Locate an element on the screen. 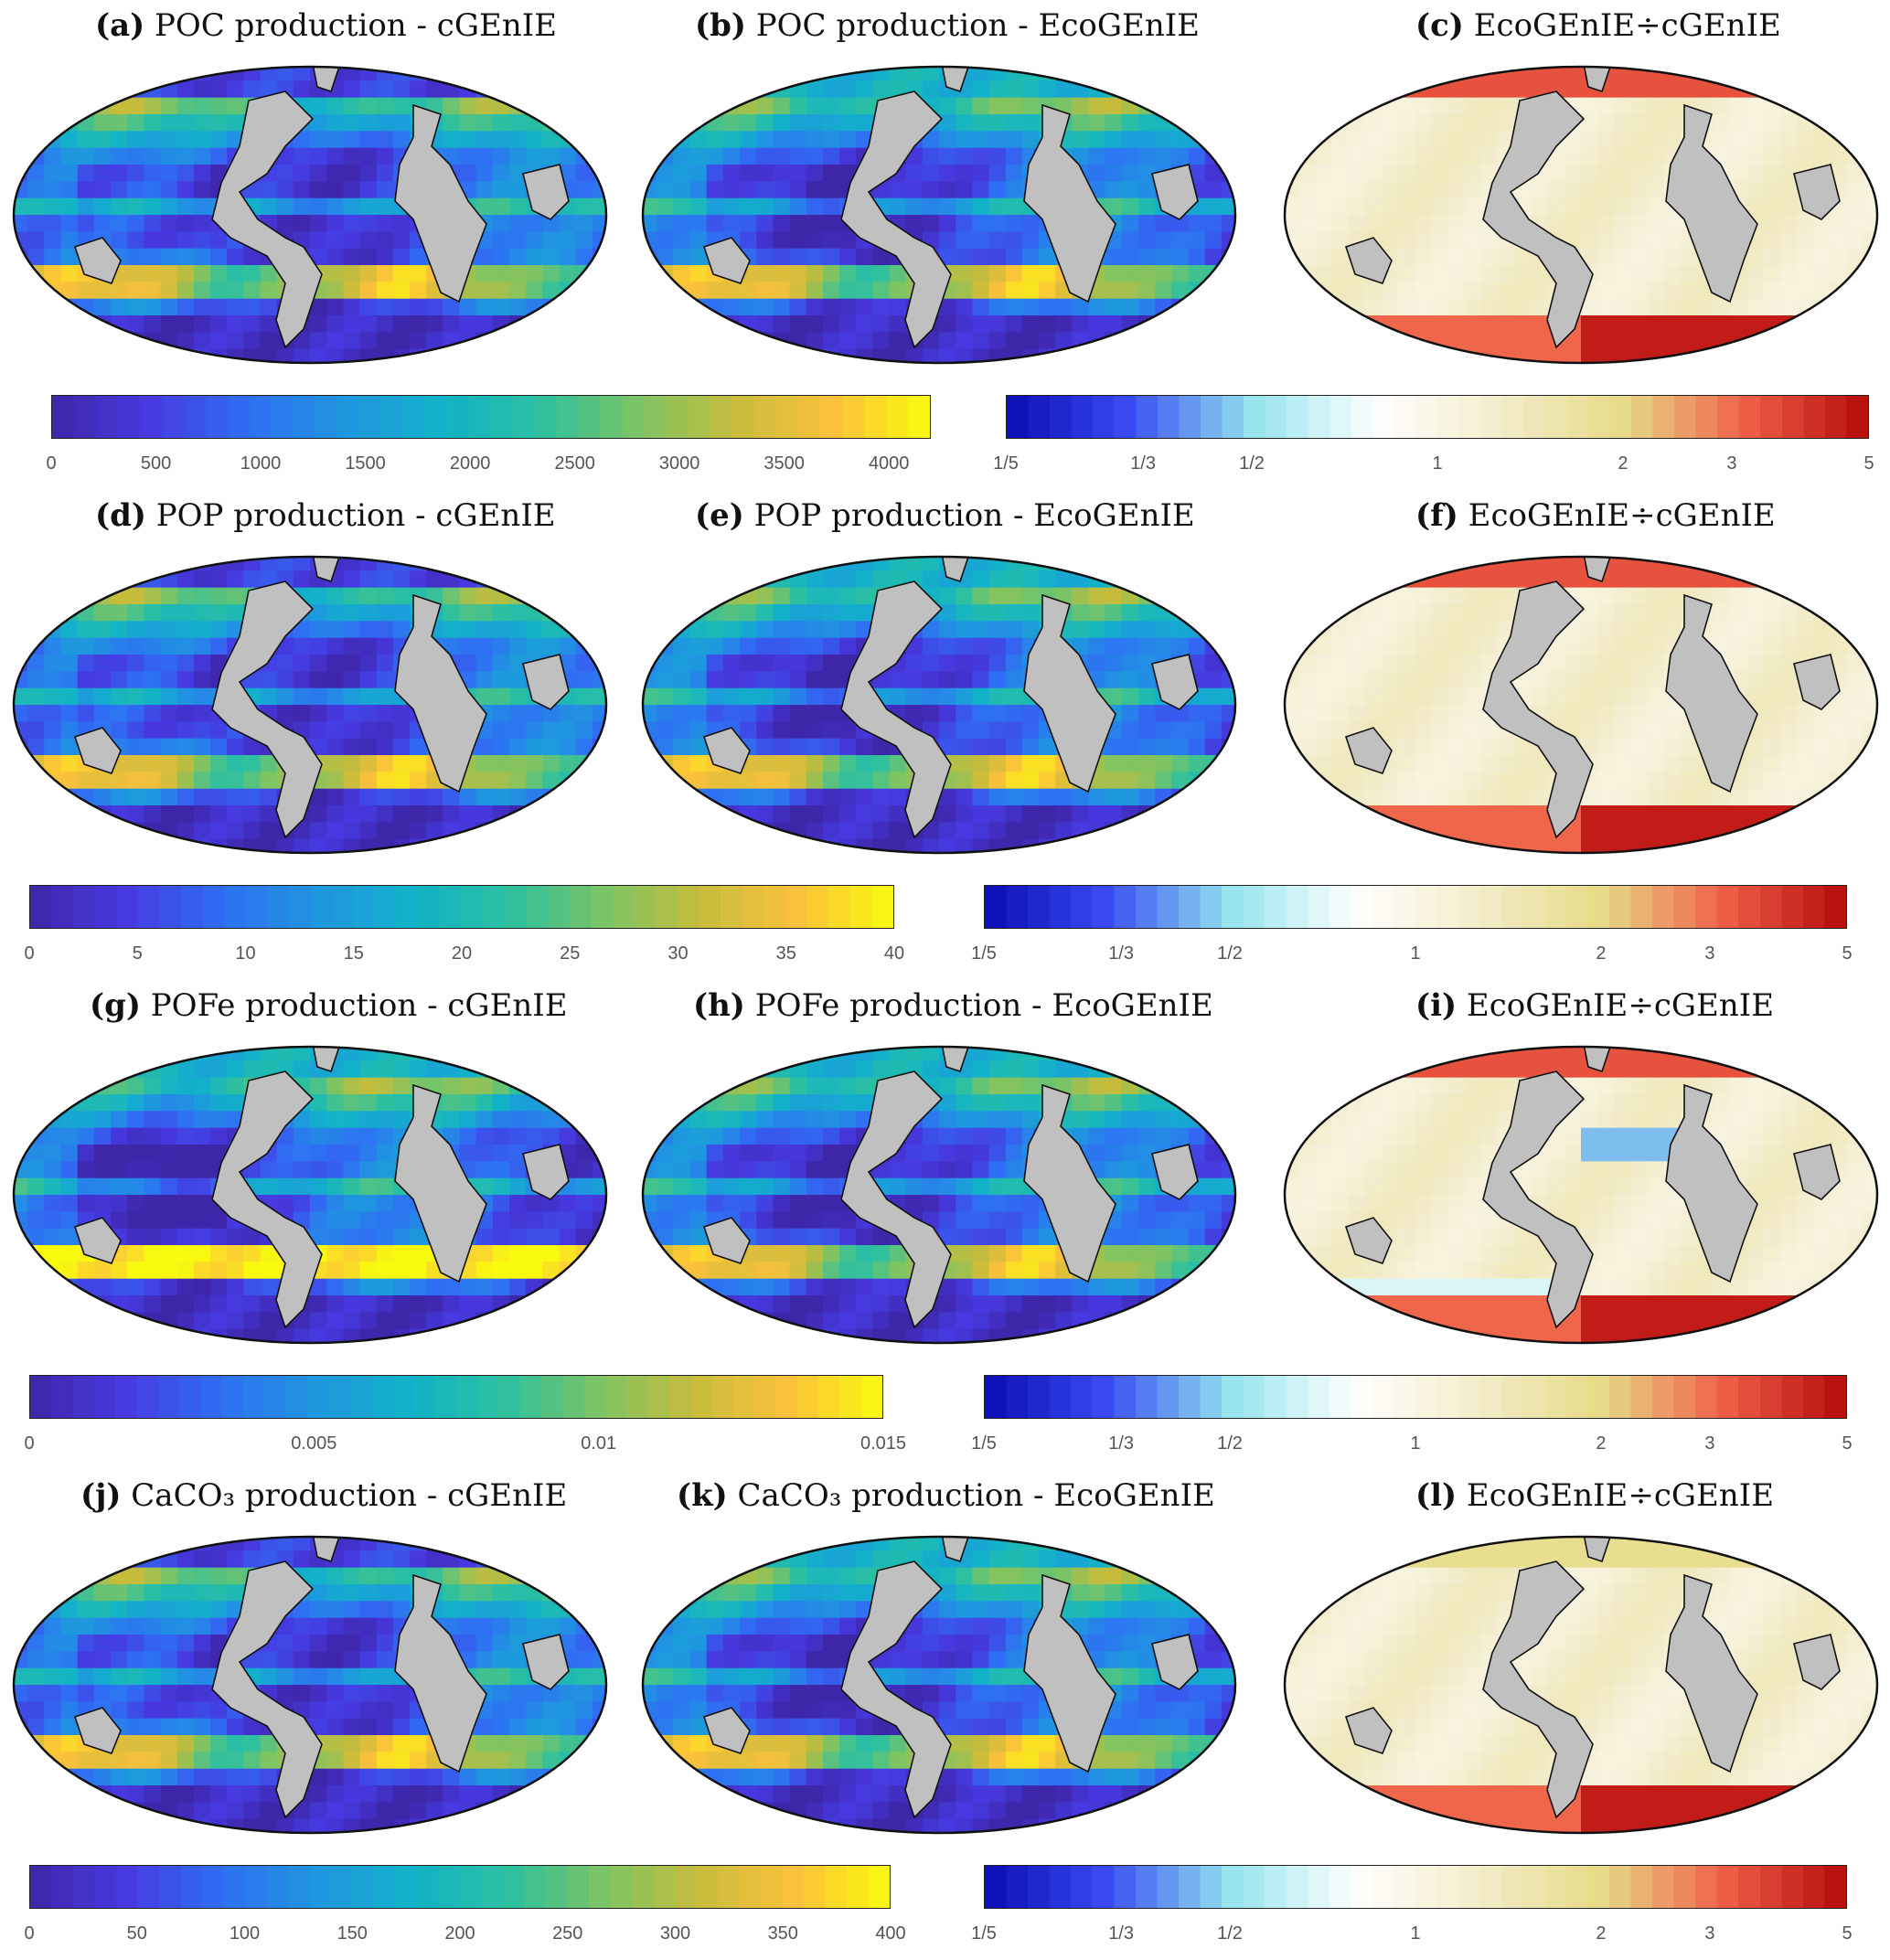  panel-letter: (c) is located at coordinates (1439, 26).